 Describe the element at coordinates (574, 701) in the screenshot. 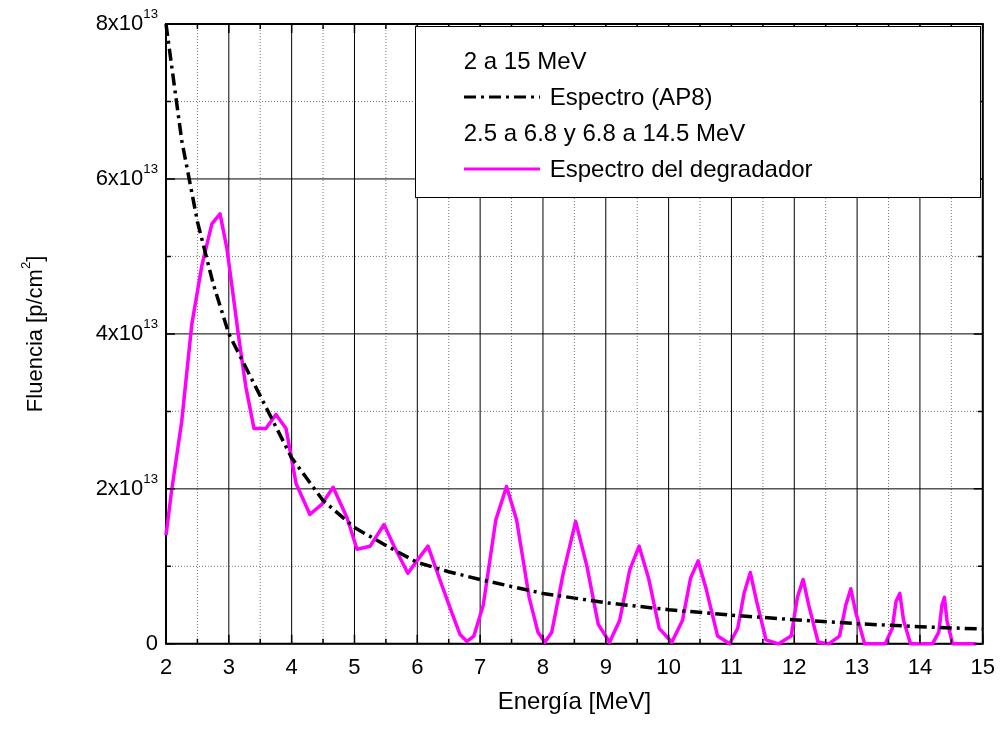

I see `x-axis-title: Energía [MeV]` at that location.